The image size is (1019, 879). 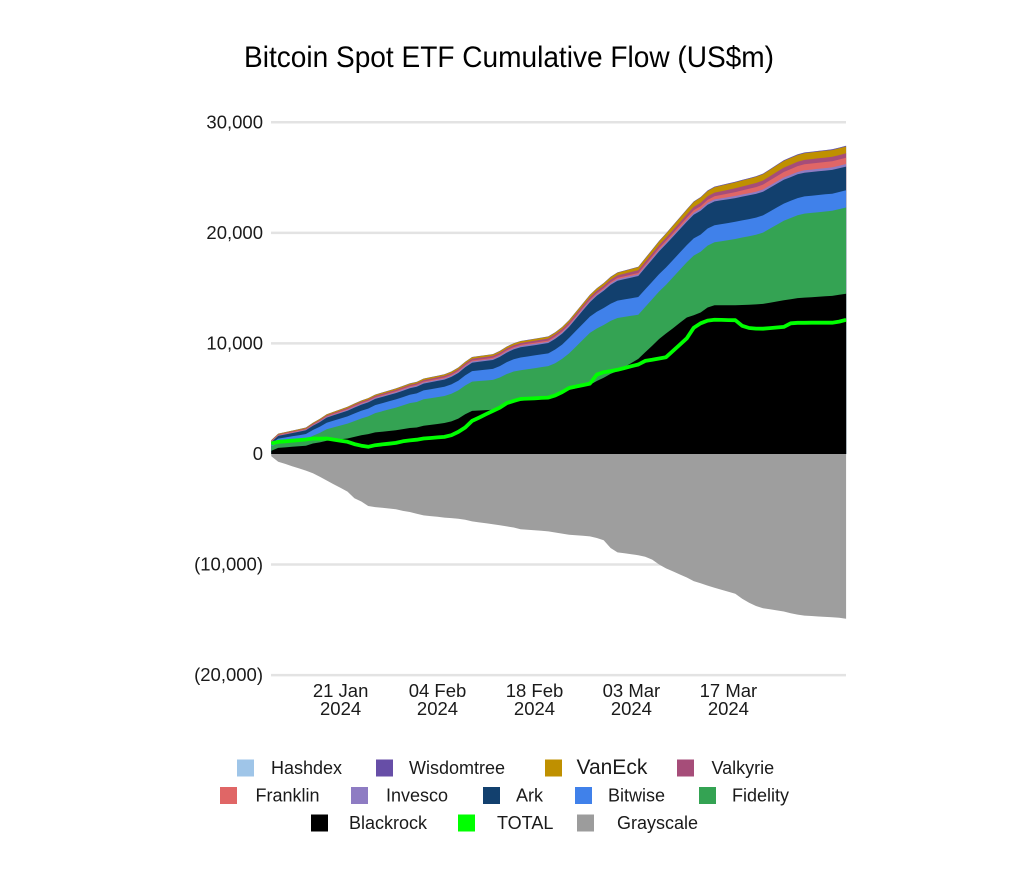 What do you see at coordinates (306, 768) in the screenshot?
I see `svg-text: Hashdex` at bounding box center [306, 768].